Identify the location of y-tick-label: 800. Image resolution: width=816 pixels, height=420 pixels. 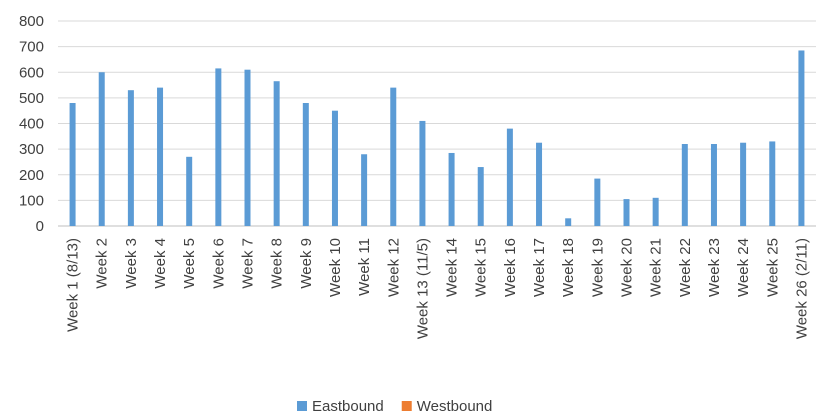
(31, 21).